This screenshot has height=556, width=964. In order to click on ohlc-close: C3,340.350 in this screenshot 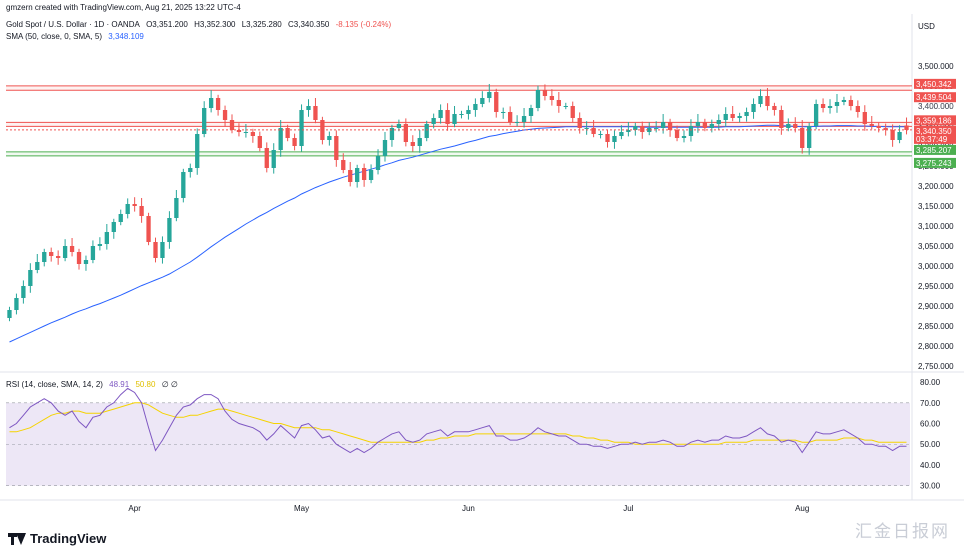, I will do `click(309, 24)`.